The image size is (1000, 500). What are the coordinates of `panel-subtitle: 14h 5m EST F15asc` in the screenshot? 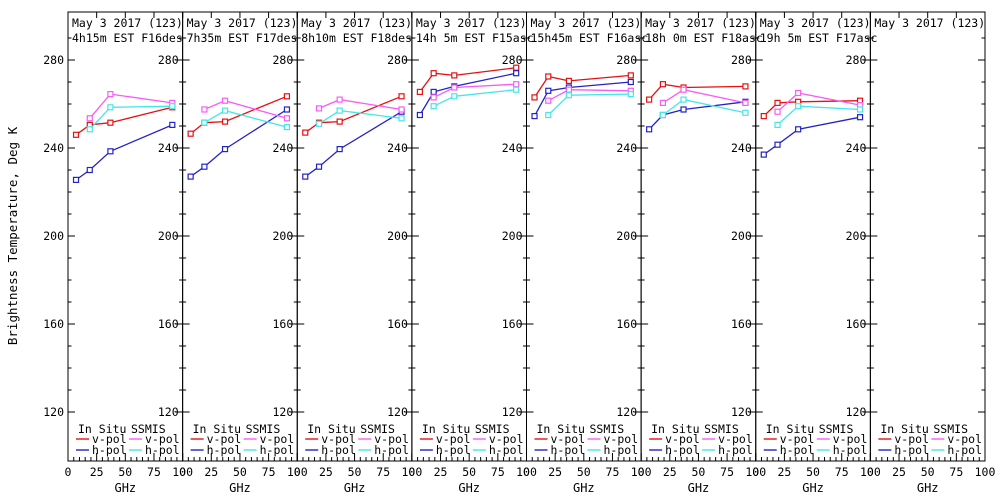 It's located at (475, 38).